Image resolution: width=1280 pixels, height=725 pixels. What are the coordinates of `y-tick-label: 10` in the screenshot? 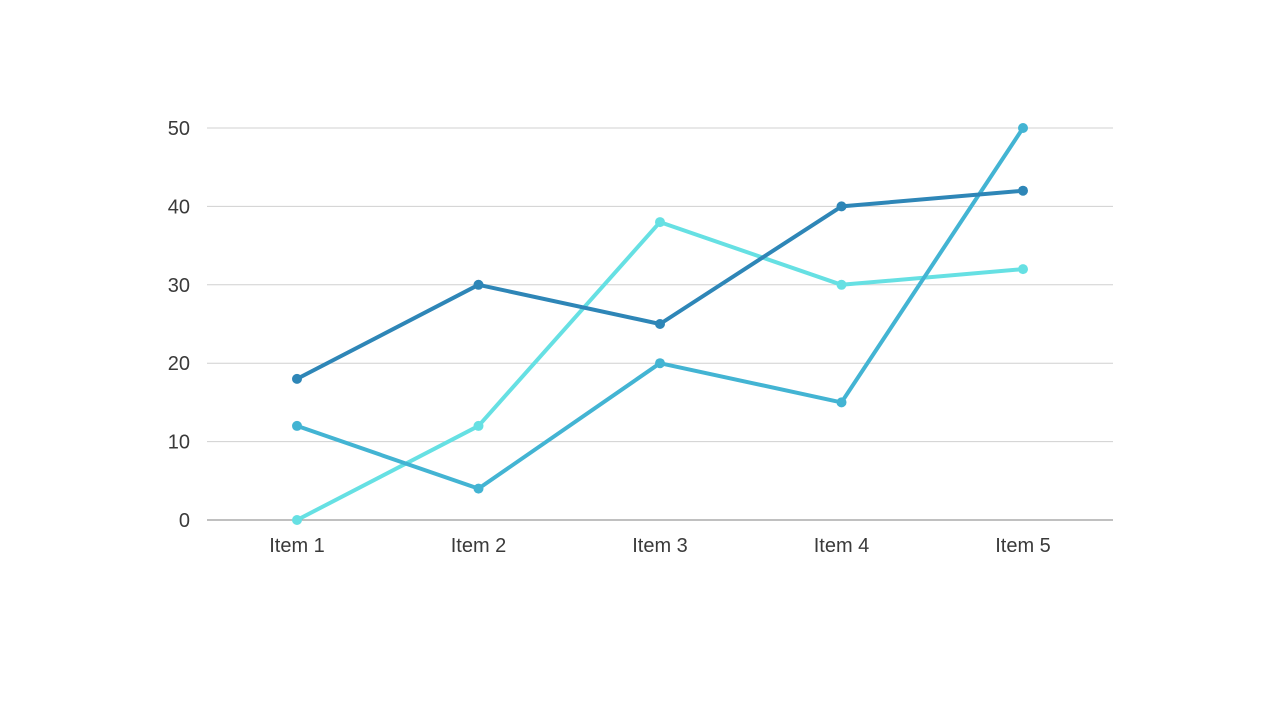 It's located at (179, 443).